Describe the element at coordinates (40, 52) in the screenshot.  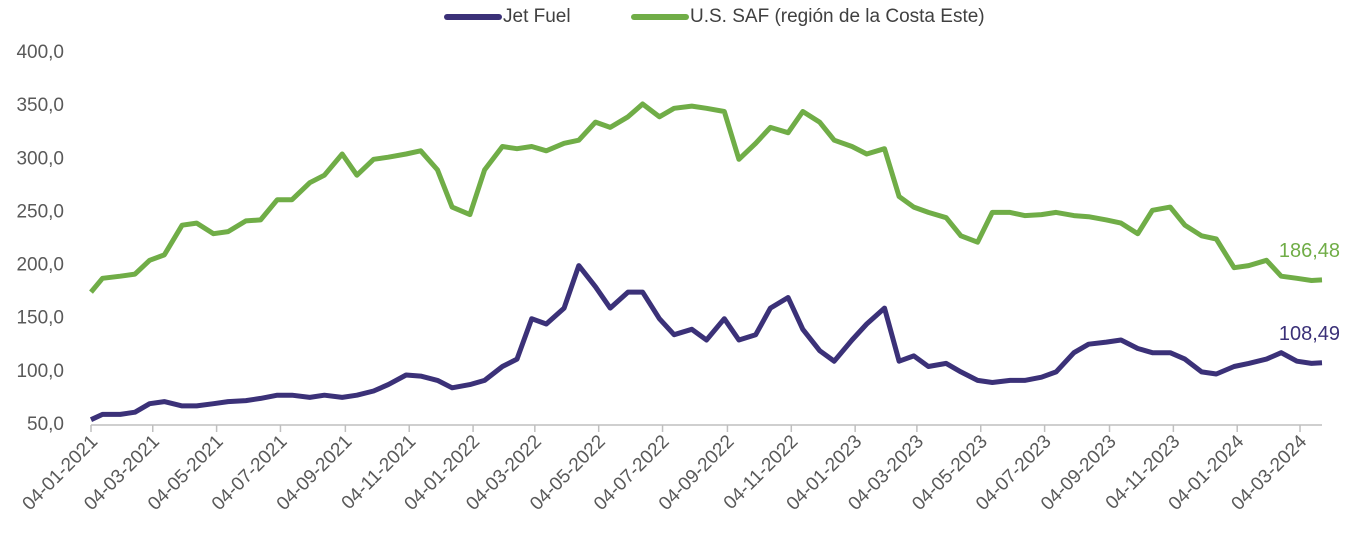
I see `y-tick-label: 400,0` at that location.